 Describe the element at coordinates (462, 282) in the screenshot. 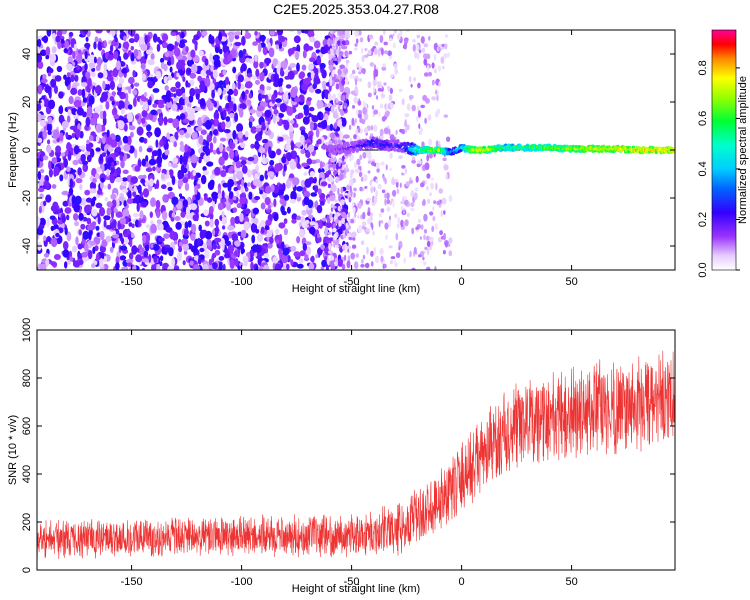

I see `x-tick-label: 0` at that location.